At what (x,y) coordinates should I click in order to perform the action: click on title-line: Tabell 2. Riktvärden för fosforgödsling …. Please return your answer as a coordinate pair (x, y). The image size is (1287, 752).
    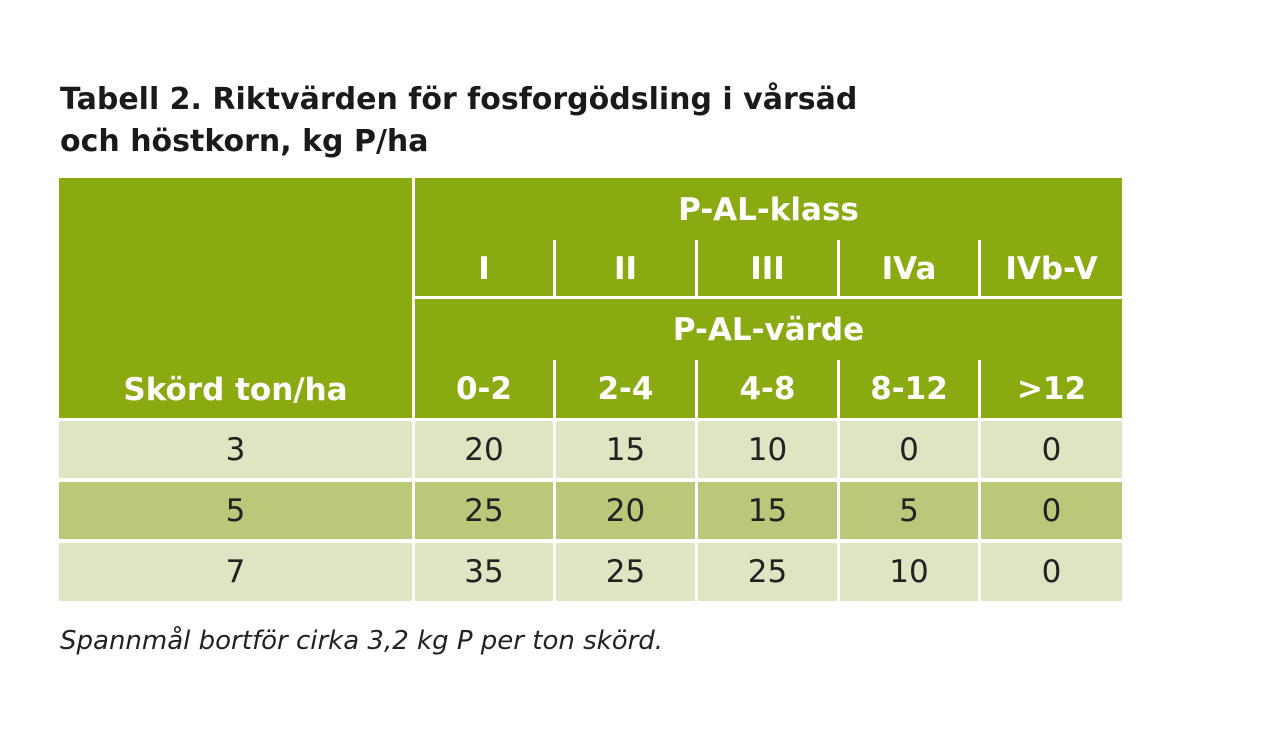
    Looking at the image, I should click on (459, 99).